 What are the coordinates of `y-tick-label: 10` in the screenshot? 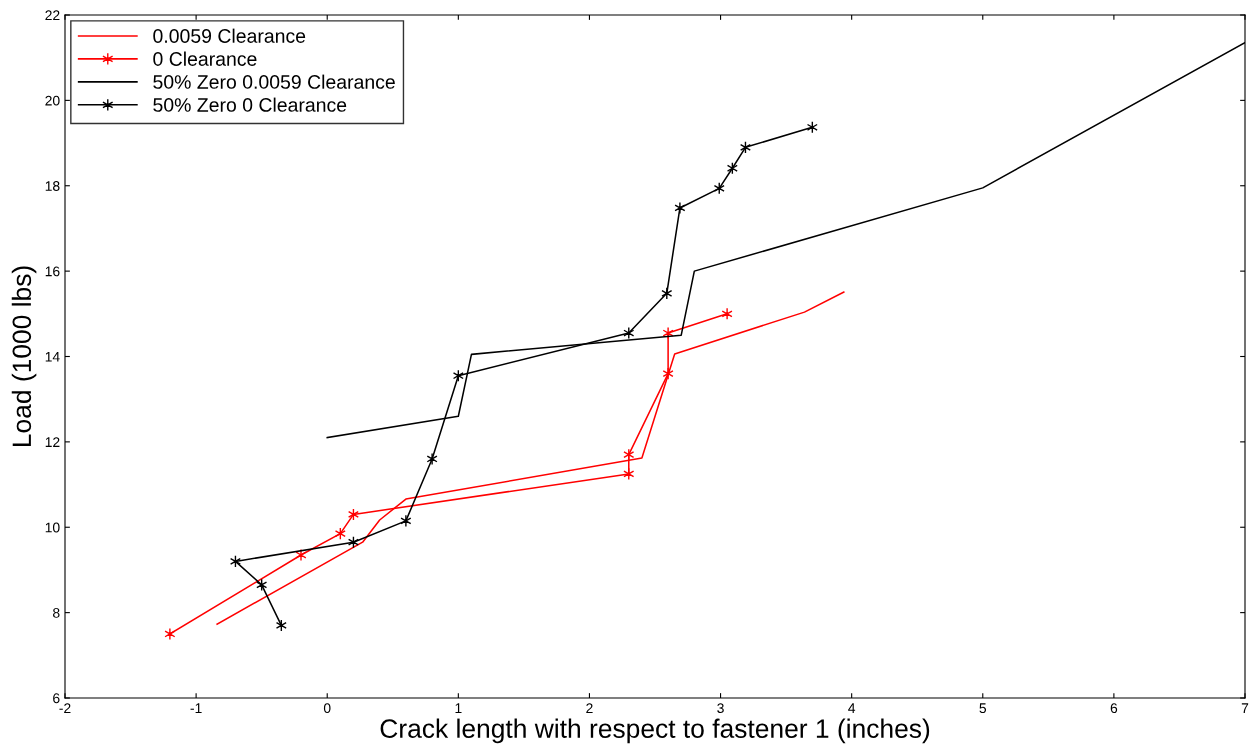 It's located at (52, 527).